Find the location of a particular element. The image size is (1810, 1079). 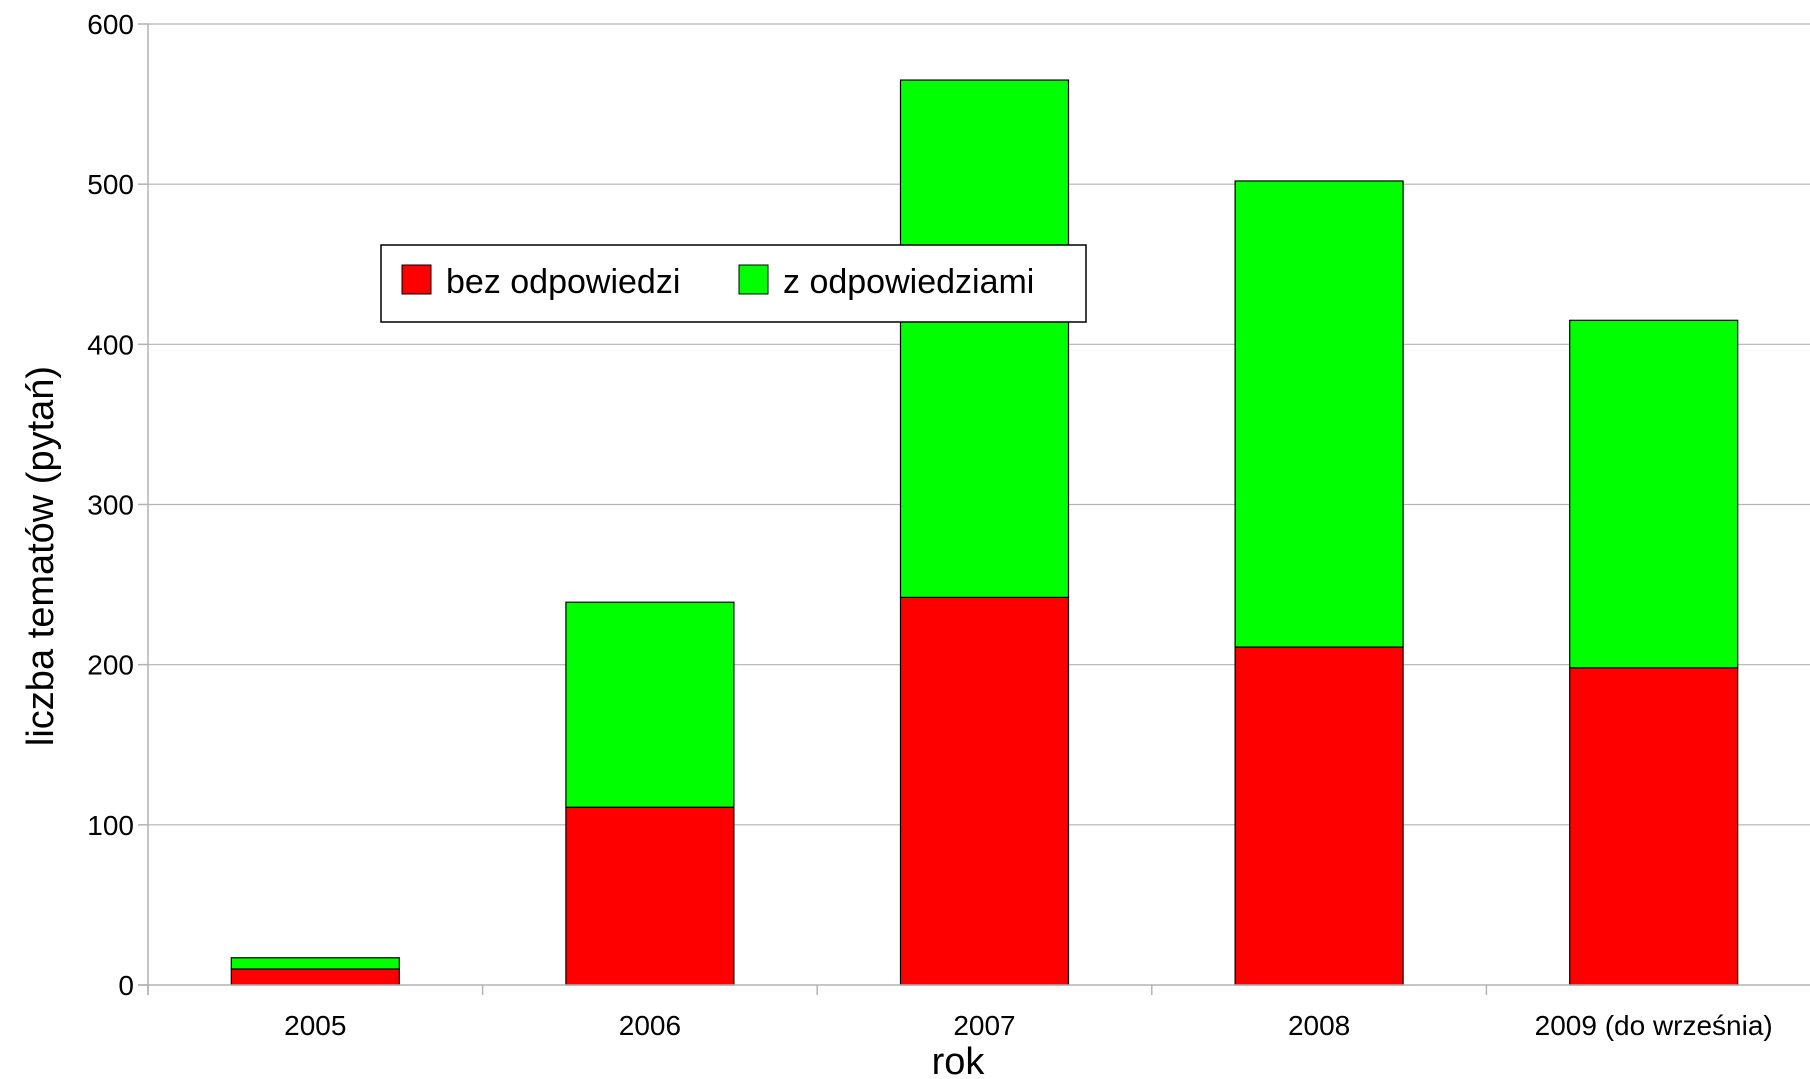

bar-bez-odpowiedzi-2006 is located at coordinates (650, 896).